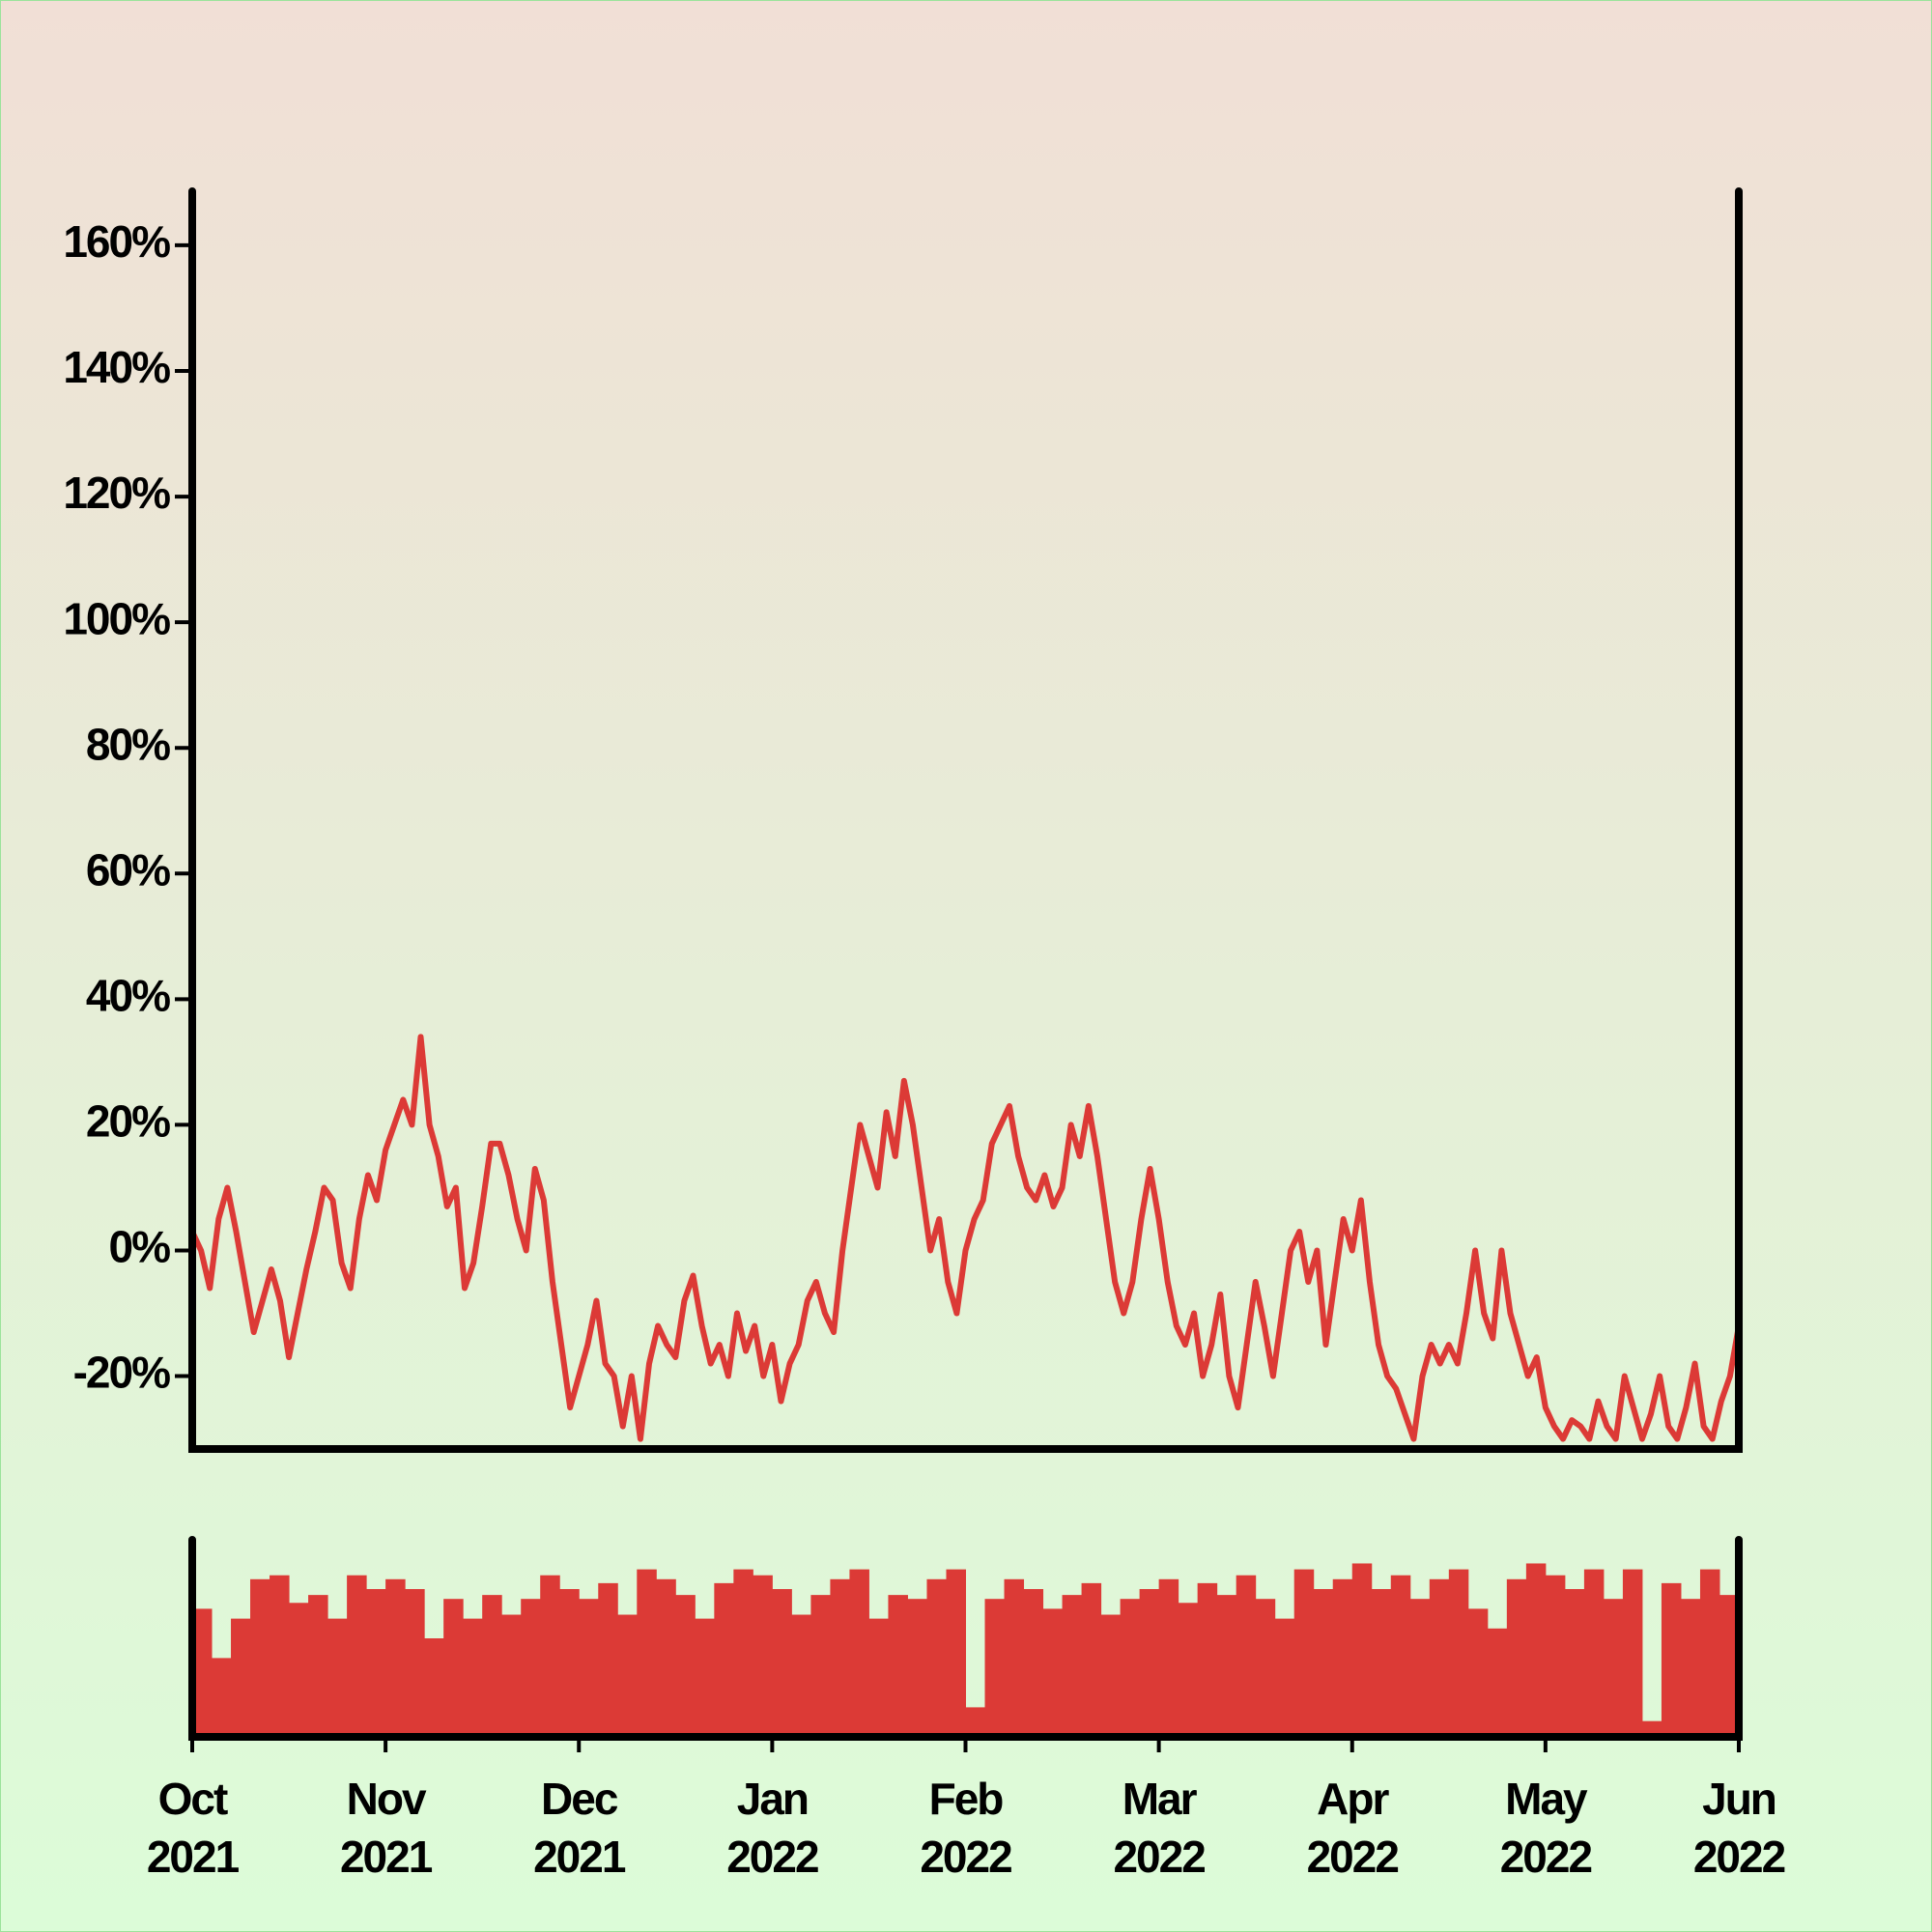 The image size is (1932, 1932). I want to click on x-tick-label: Apr 2022, so click(1353, 1828).